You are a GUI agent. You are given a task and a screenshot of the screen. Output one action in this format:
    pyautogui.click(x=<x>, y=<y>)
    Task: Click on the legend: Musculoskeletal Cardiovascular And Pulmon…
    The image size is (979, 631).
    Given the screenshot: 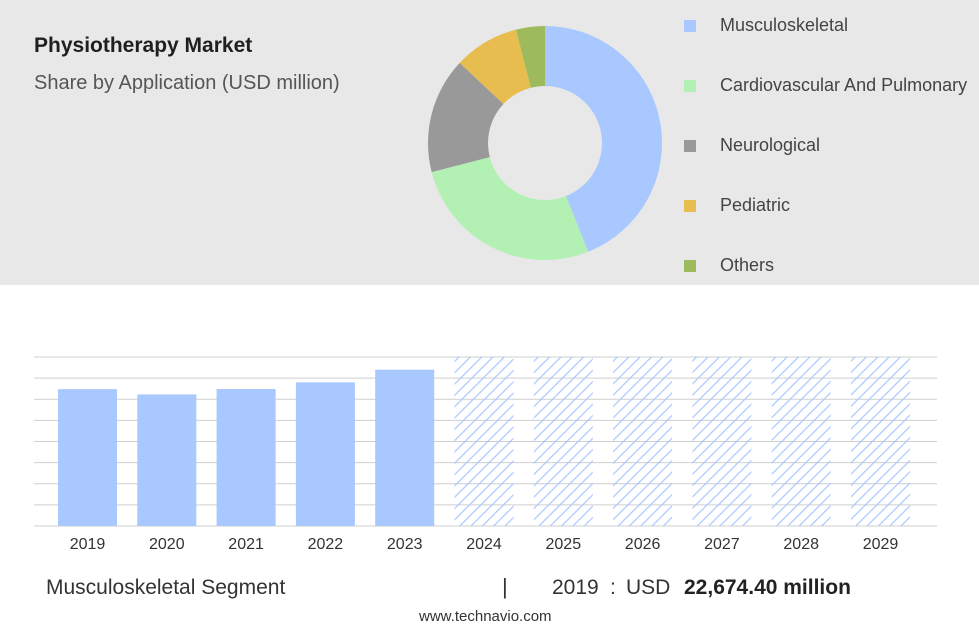 What is the action you would take?
    pyautogui.click(x=829, y=142)
    